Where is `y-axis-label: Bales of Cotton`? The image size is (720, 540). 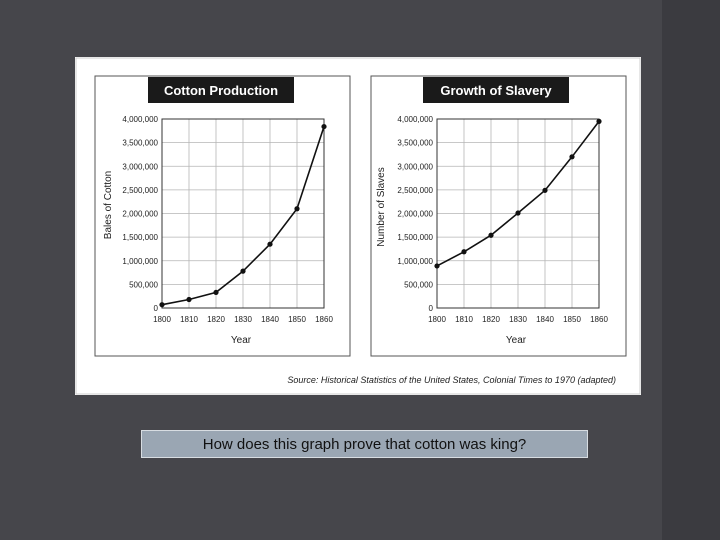 y-axis-label: Bales of Cotton is located at coordinates (108, 205).